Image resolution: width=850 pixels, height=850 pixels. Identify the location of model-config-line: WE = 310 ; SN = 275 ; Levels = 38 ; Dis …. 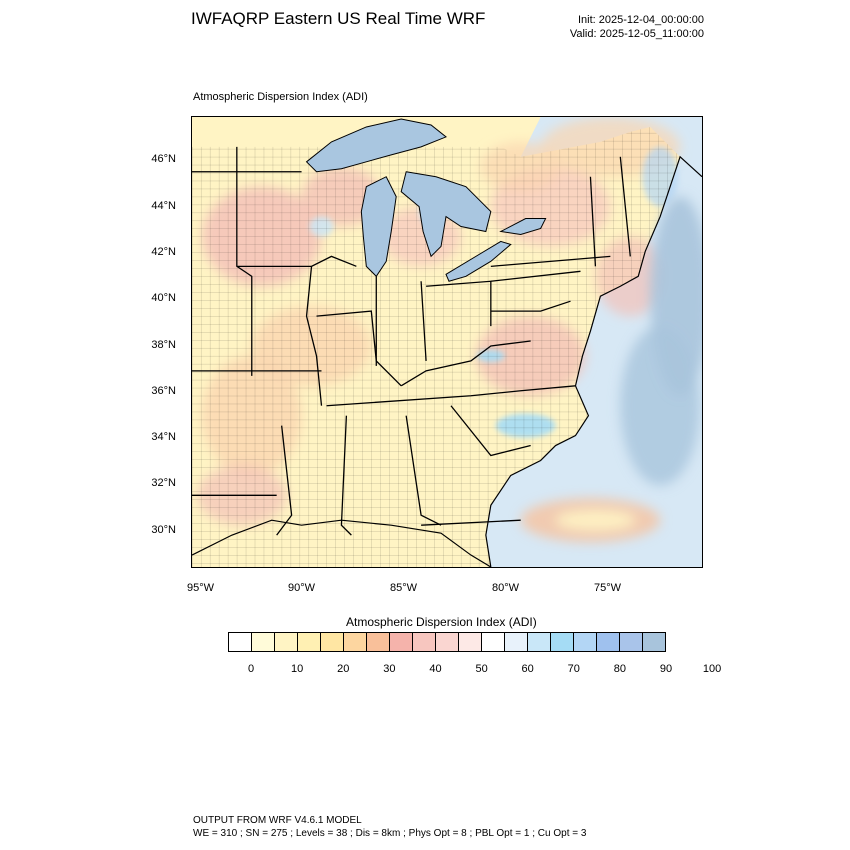
(390, 833).